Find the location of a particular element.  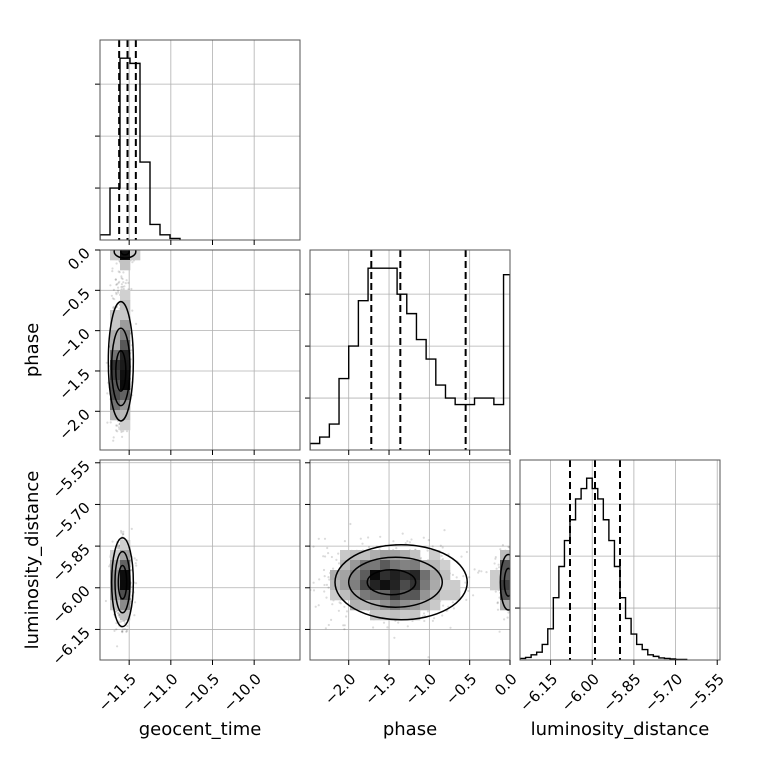

y-tick-label-phase: −1.0 is located at coordinates (74, 344).